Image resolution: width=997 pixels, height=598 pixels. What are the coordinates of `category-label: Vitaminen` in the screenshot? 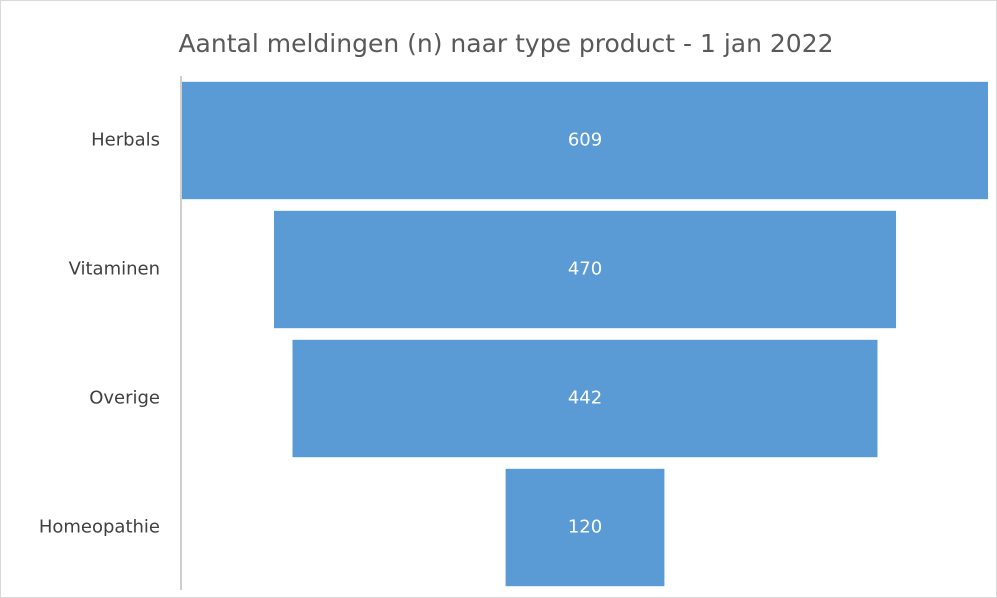 It's located at (114, 269).